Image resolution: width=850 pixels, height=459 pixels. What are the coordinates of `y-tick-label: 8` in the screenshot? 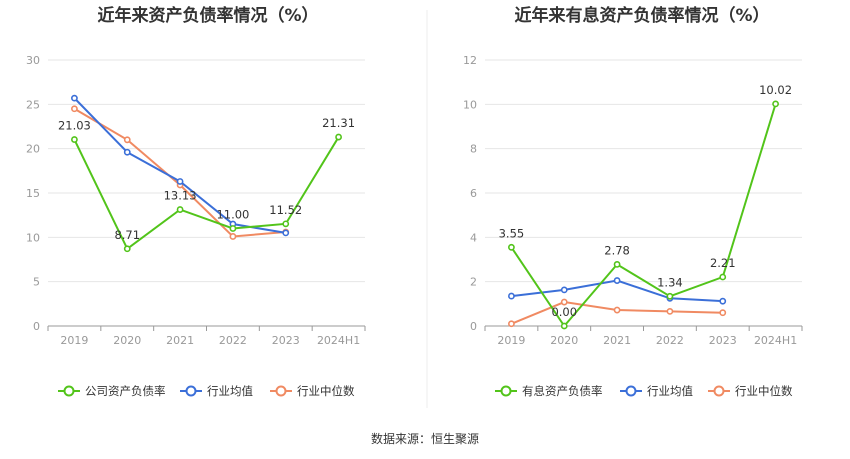 It's located at (473, 149).